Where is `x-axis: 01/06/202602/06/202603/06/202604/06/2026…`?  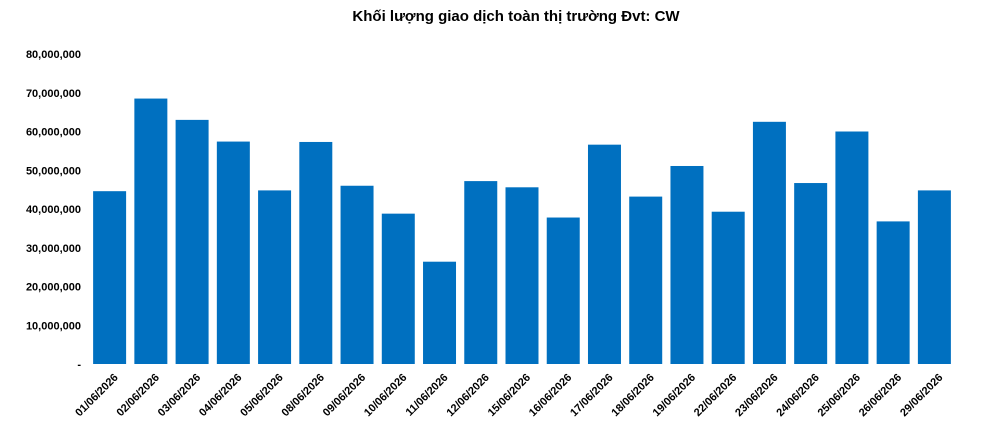 x-axis: 01/06/202602/06/202603/06/202604/06/2026… is located at coordinates (509, 395).